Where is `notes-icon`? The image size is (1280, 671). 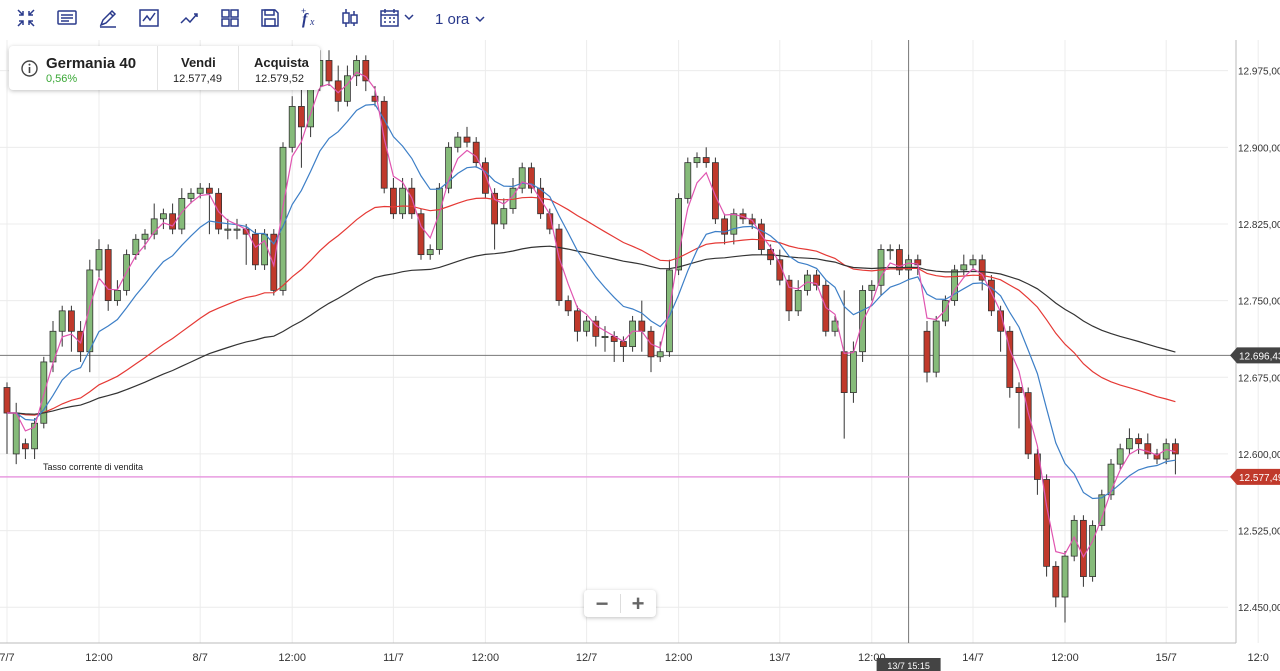
notes-icon is located at coordinates (67, 18).